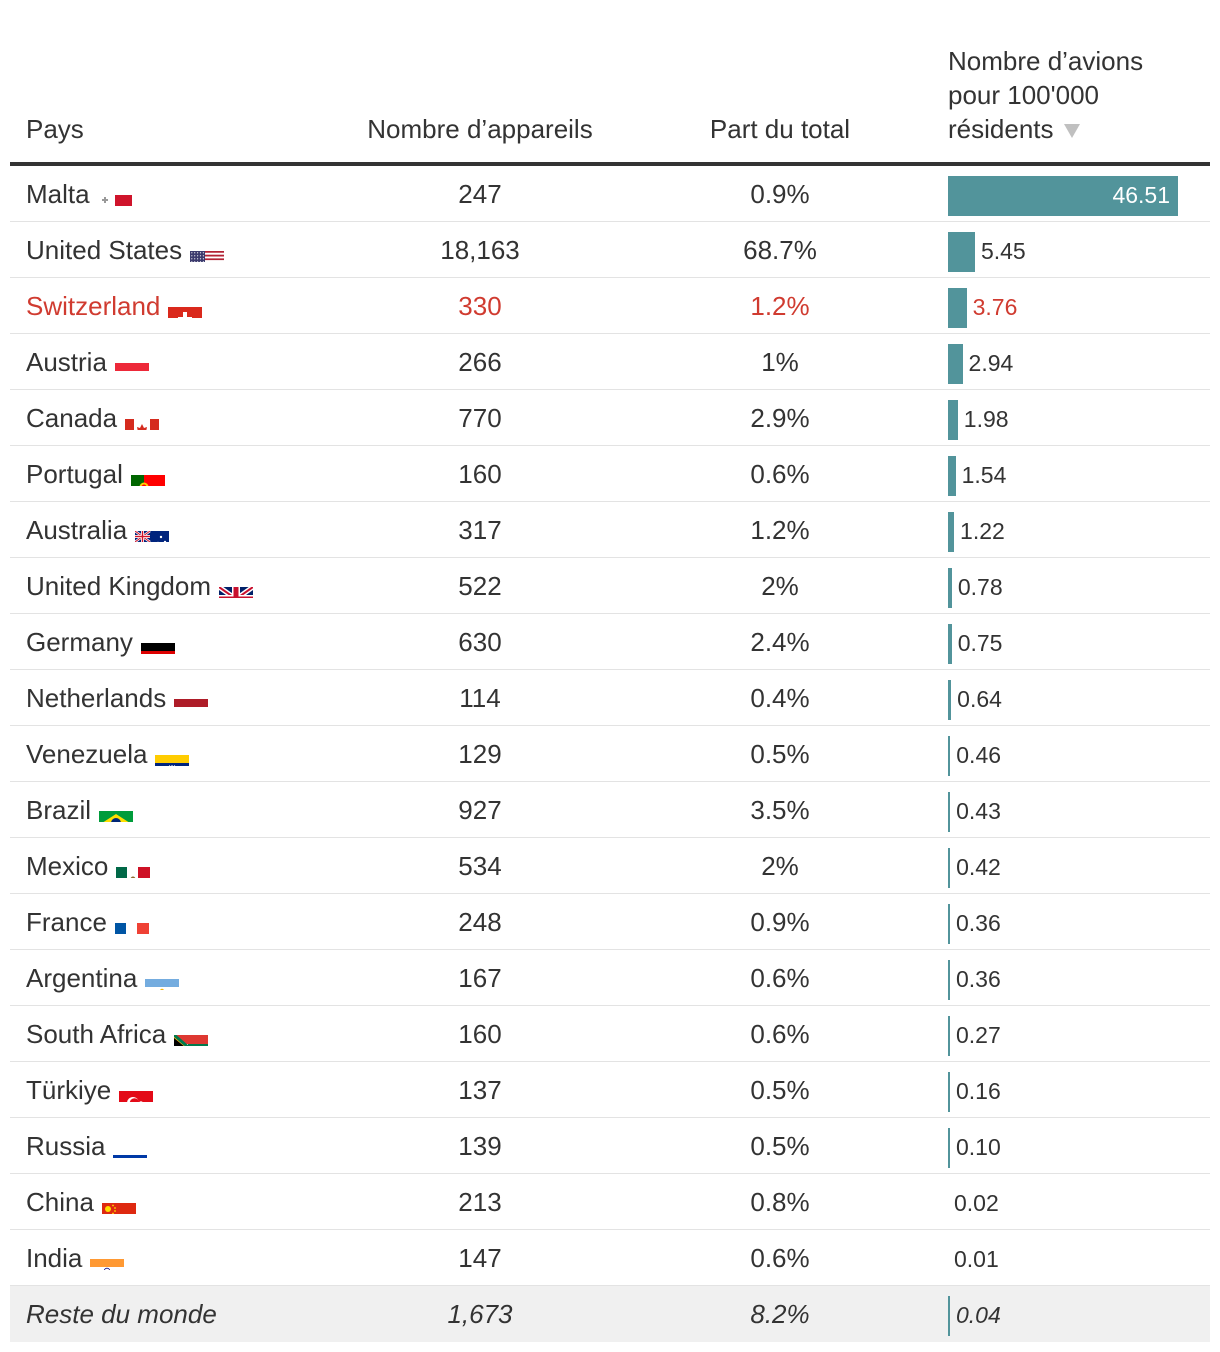  What do you see at coordinates (1079, 866) in the screenshot?
I see `rate-cell: 0.42` at bounding box center [1079, 866].